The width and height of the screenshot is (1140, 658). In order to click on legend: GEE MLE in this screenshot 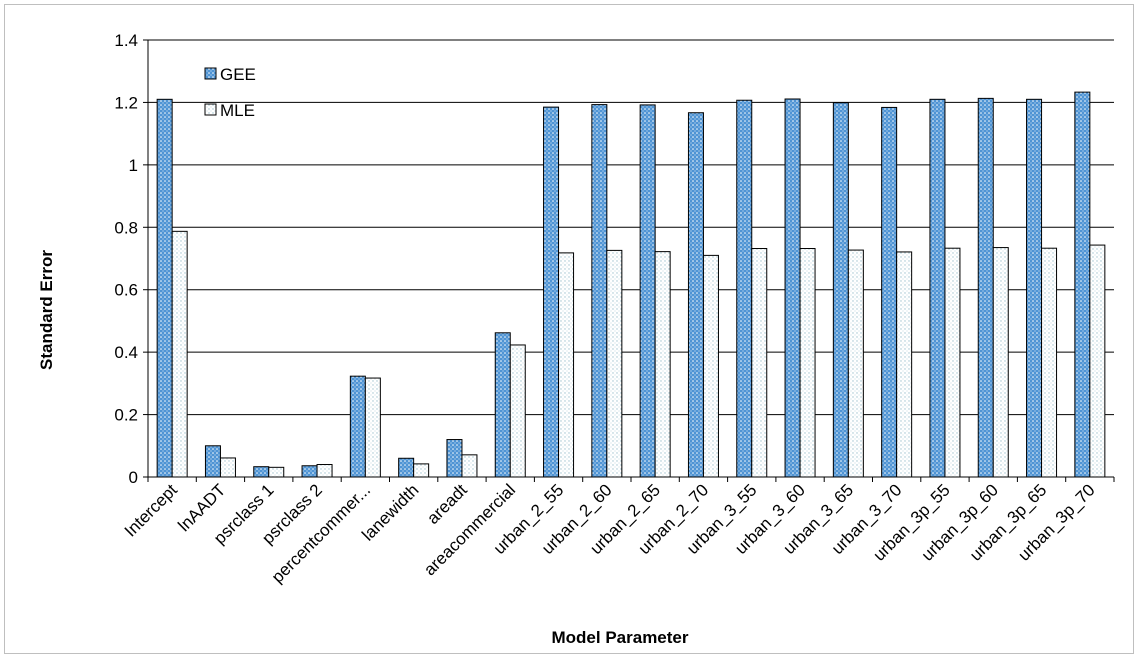, I will do `click(230, 92)`.